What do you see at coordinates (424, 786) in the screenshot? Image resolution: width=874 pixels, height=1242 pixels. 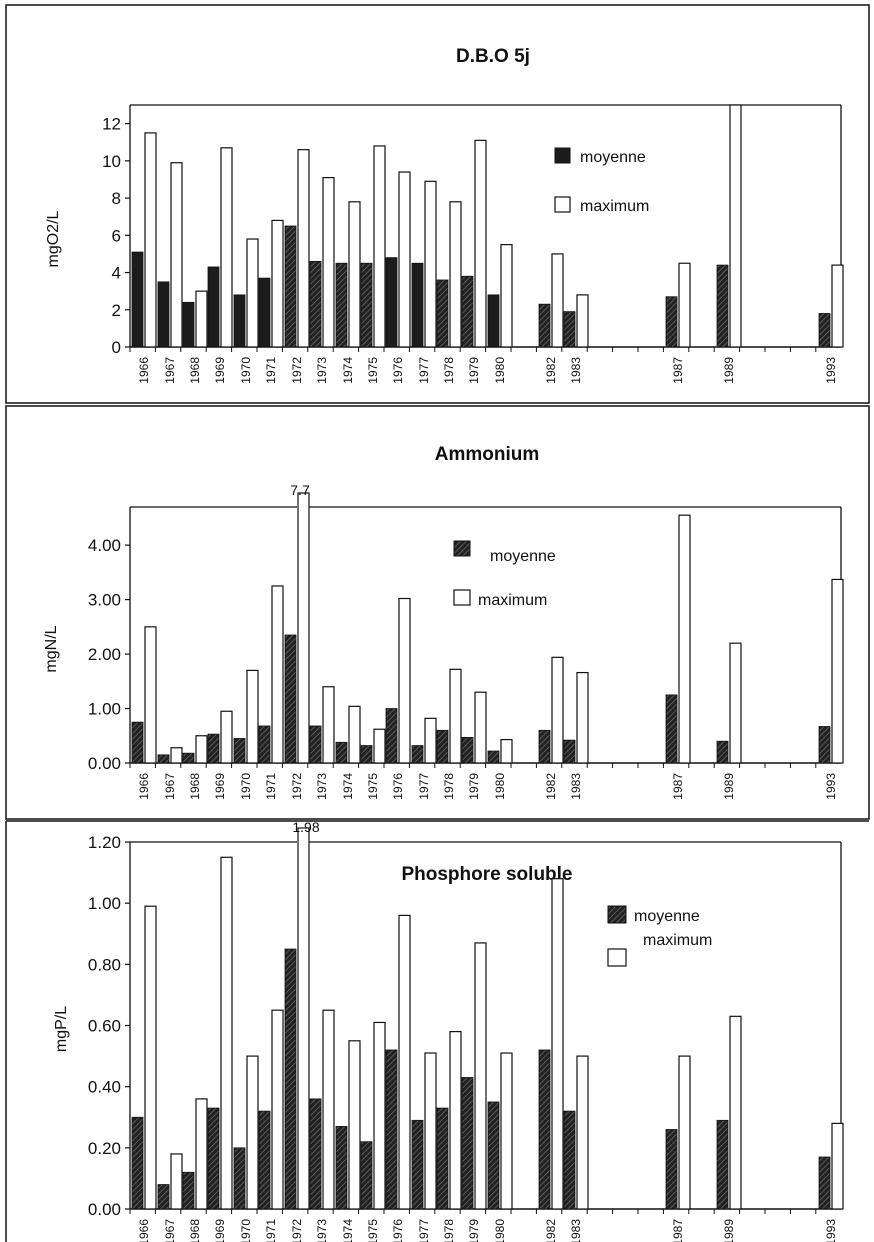 I see `x-tick-label: 1977` at bounding box center [424, 786].